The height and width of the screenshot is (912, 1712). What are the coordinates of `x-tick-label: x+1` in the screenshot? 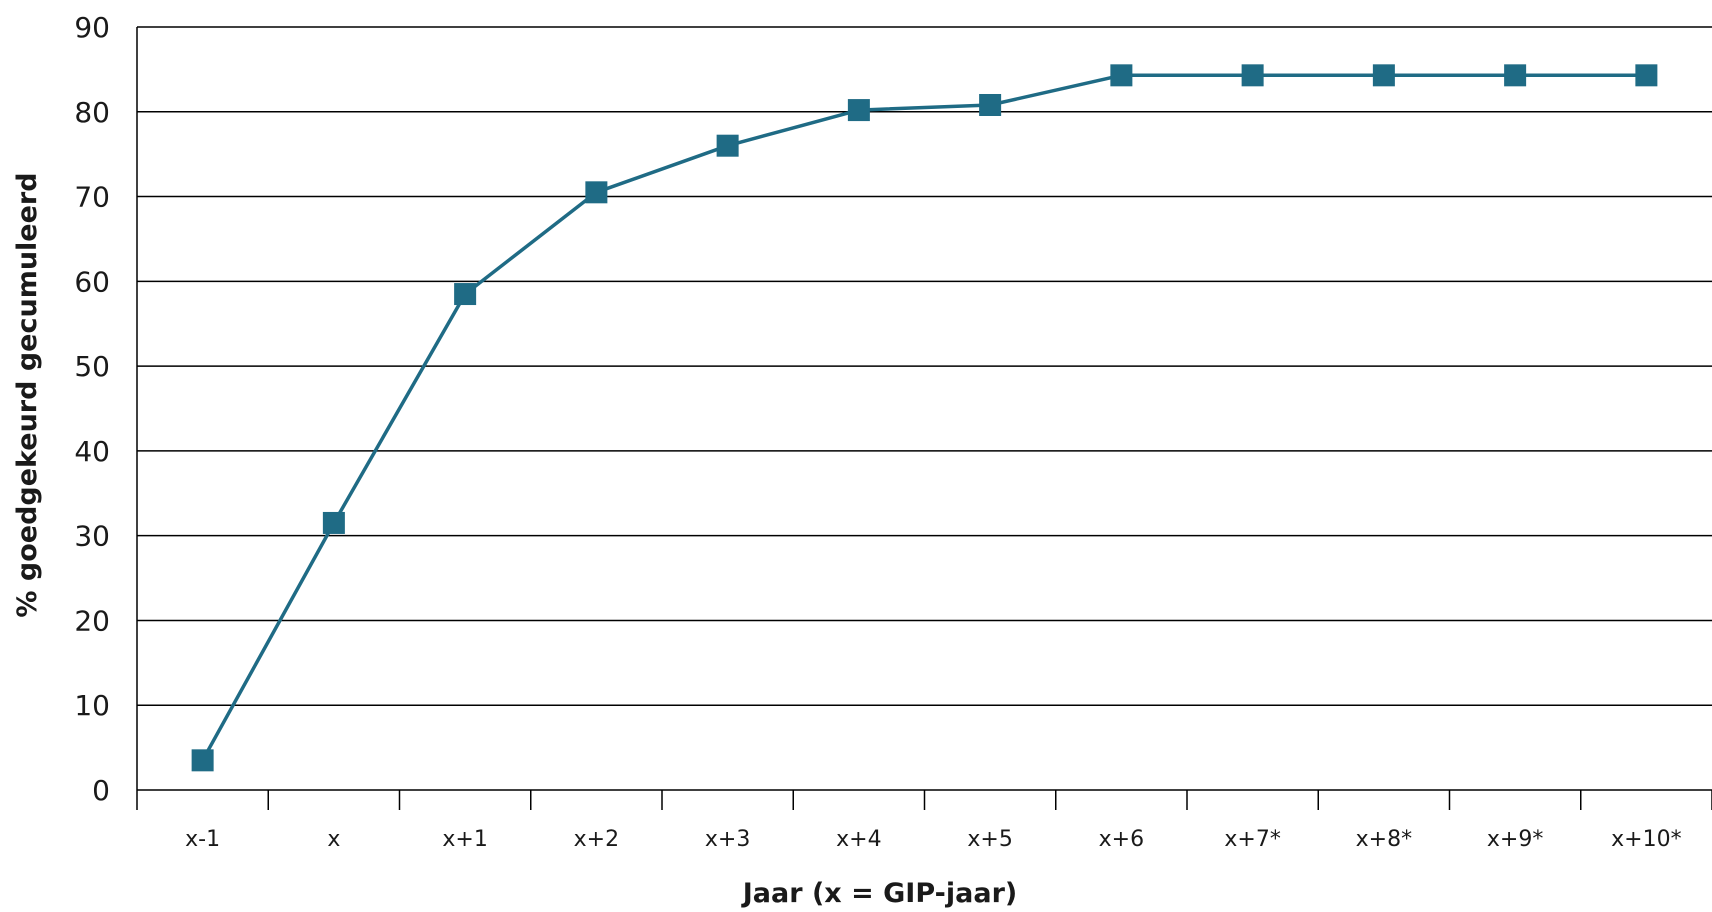 It's located at (464, 839).